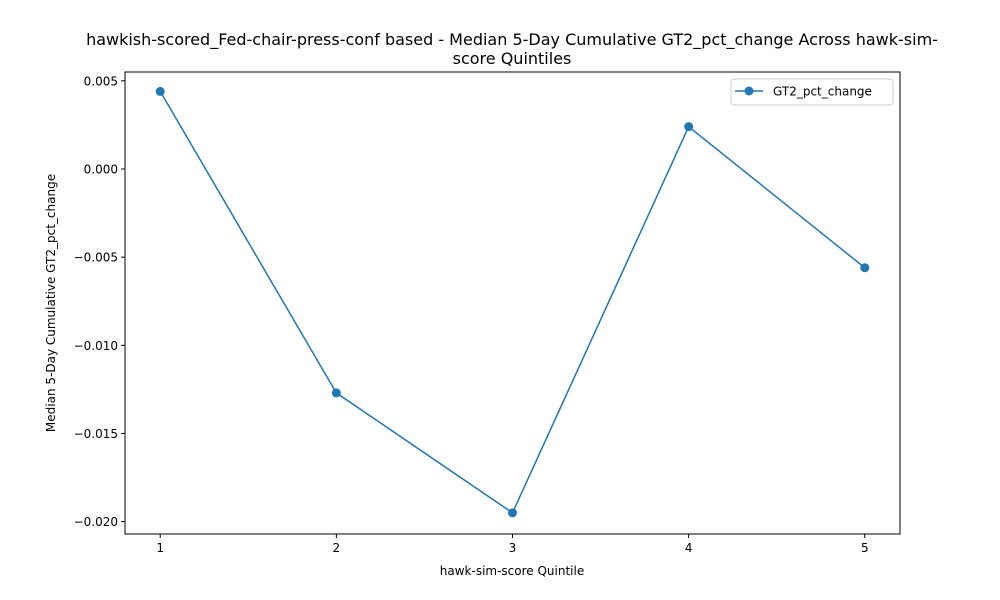 The image size is (1000, 600). I want to click on x-tick-label: 5, so click(865, 548).